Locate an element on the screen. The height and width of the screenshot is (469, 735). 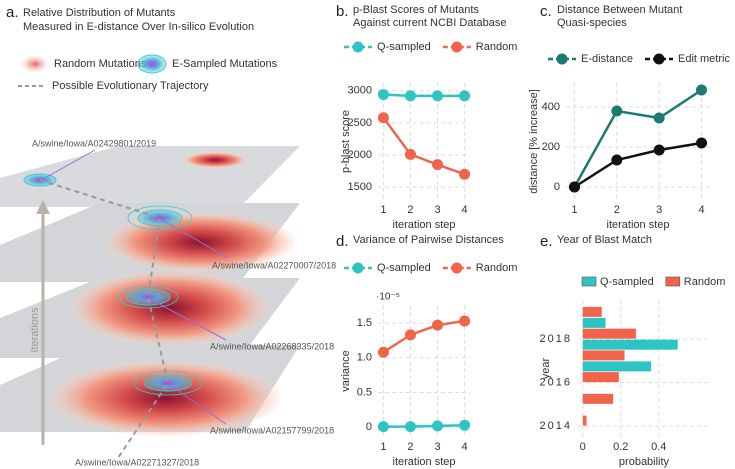
chart-title: Distance Between Mutant is located at coordinates (619, 10).